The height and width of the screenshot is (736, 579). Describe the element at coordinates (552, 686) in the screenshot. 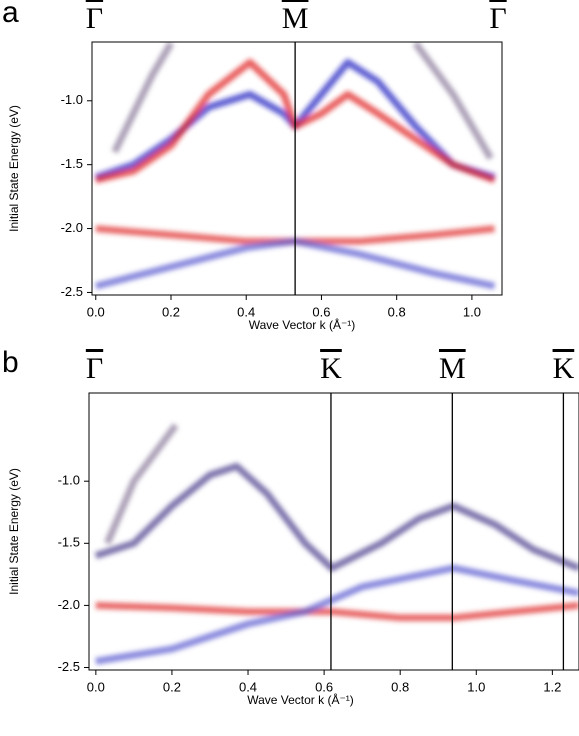

I see `x-tick-label: 1.2` at that location.